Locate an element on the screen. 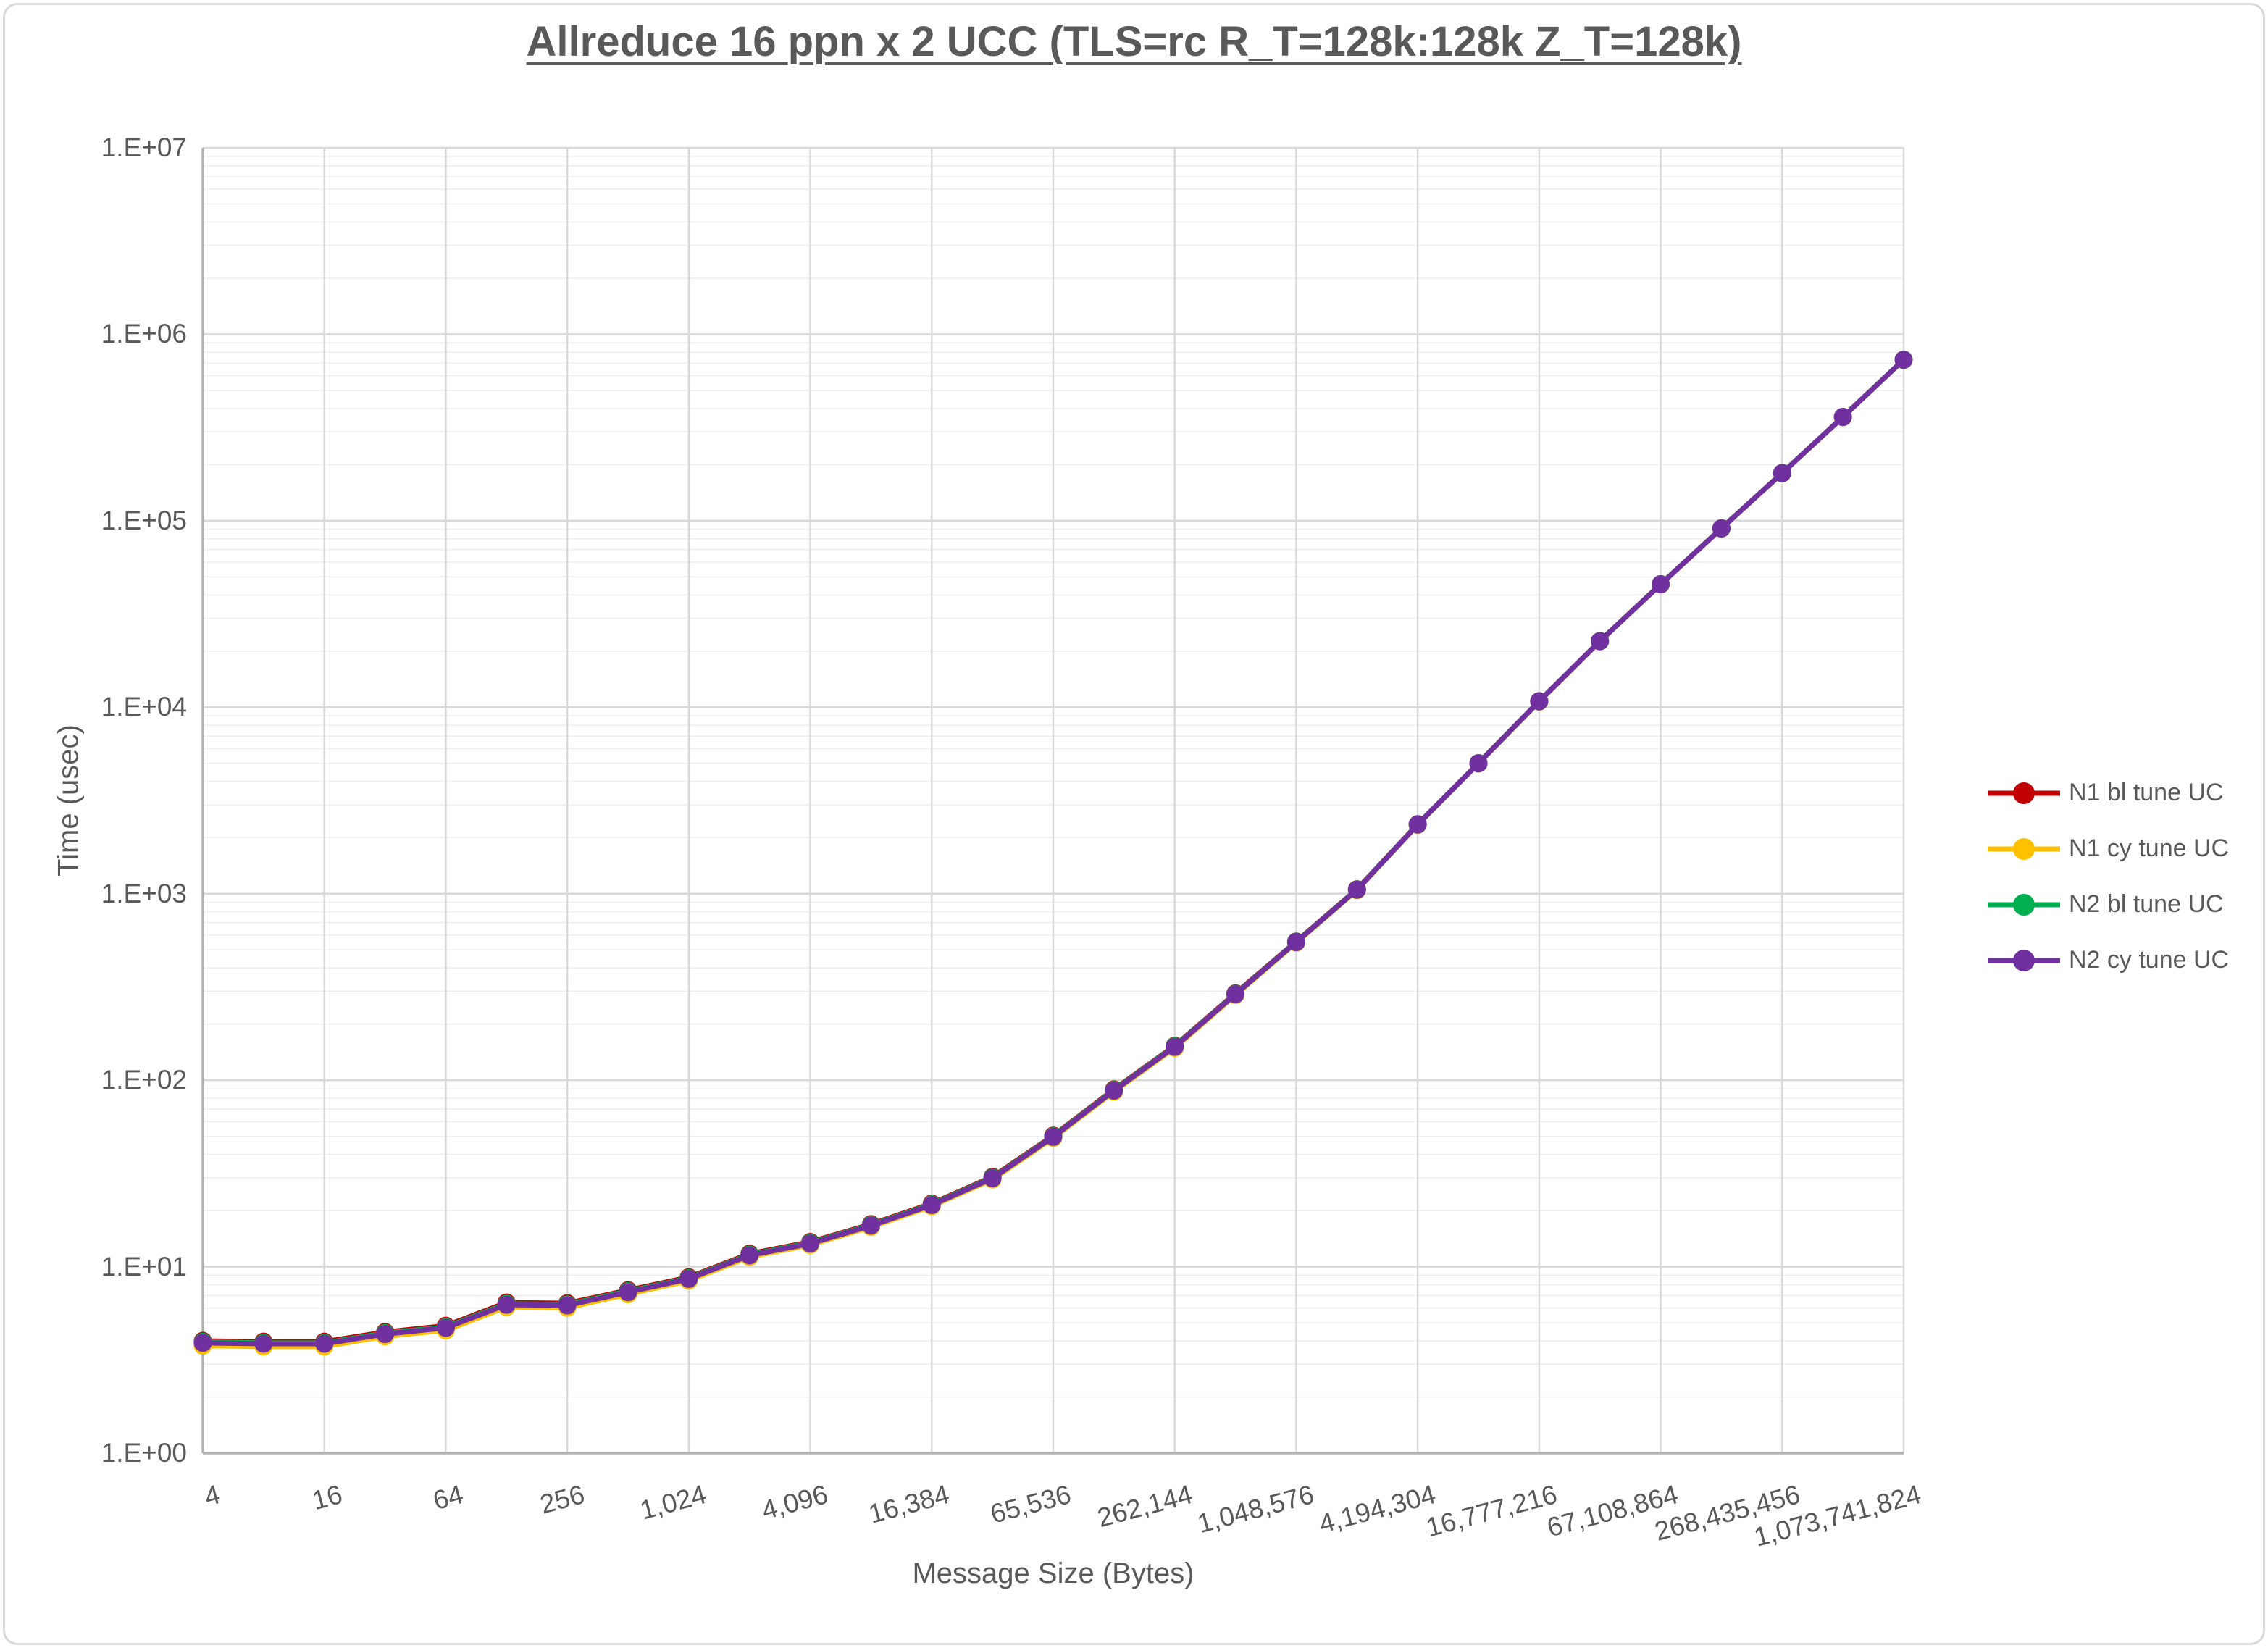 The width and height of the screenshot is (2268, 1648). legend-label: N2 cy tune UC is located at coordinates (2150, 960).